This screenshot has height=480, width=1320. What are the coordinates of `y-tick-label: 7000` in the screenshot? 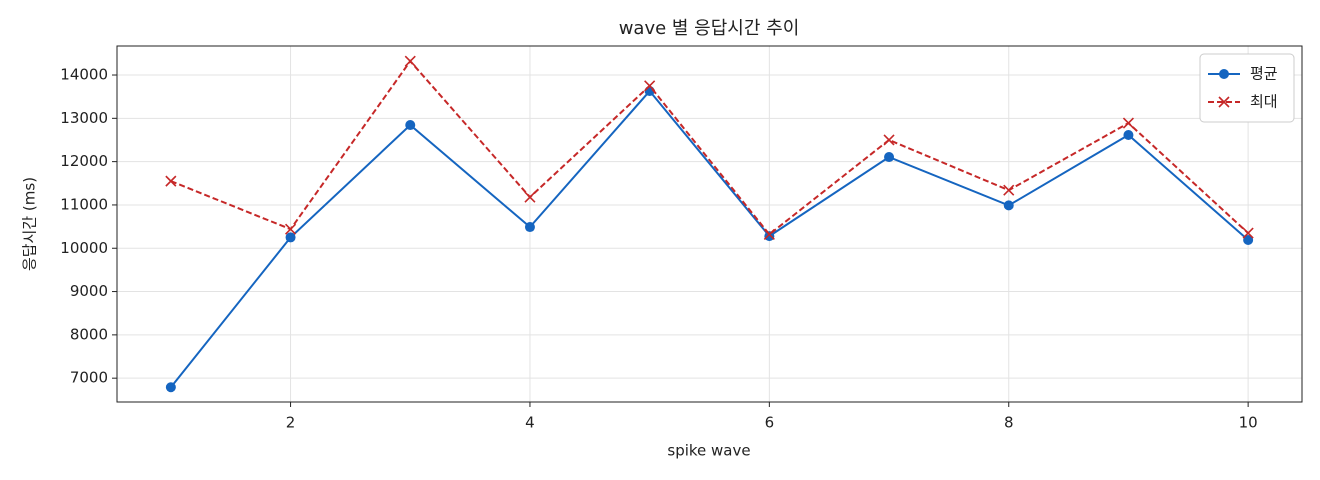 It's located at (89, 378).